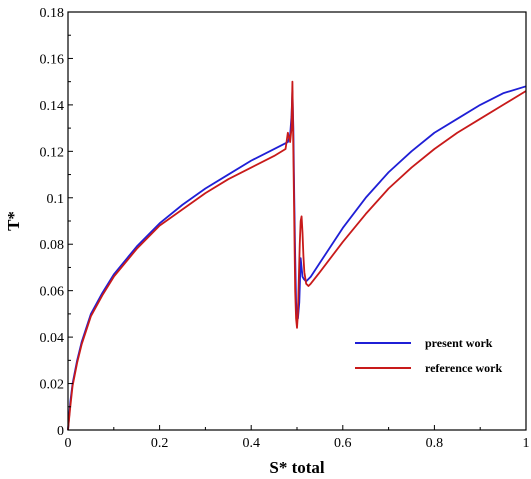  I want to click on y-tick-label: 0.14, so click(52, 106).